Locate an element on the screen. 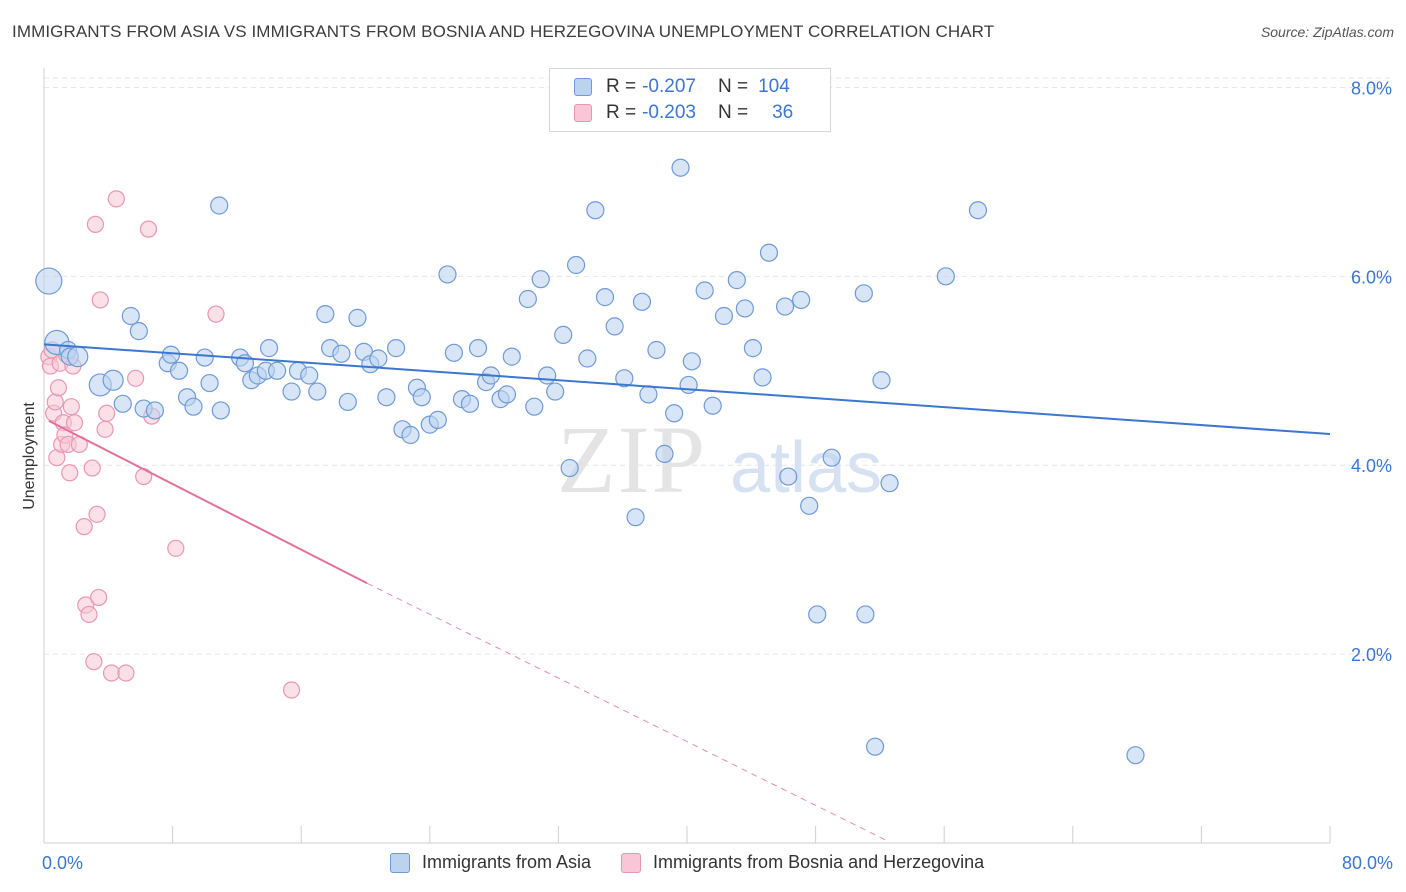  y-tick-label: 6.0% is located at coordinates (1371, 277).